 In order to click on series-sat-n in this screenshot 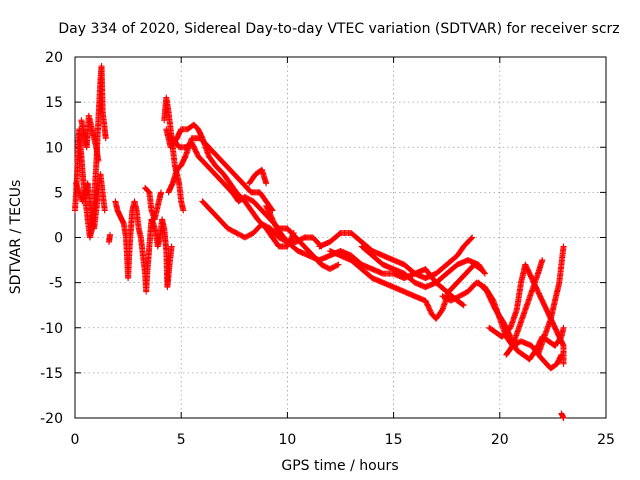, I will do `click(396, 256)`.